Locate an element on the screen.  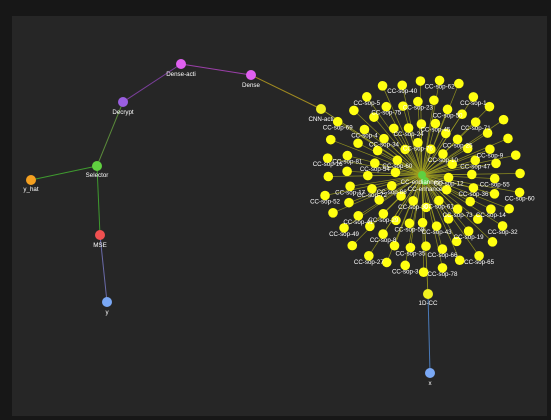
node-decrypt is located at coordinates (123, 102).